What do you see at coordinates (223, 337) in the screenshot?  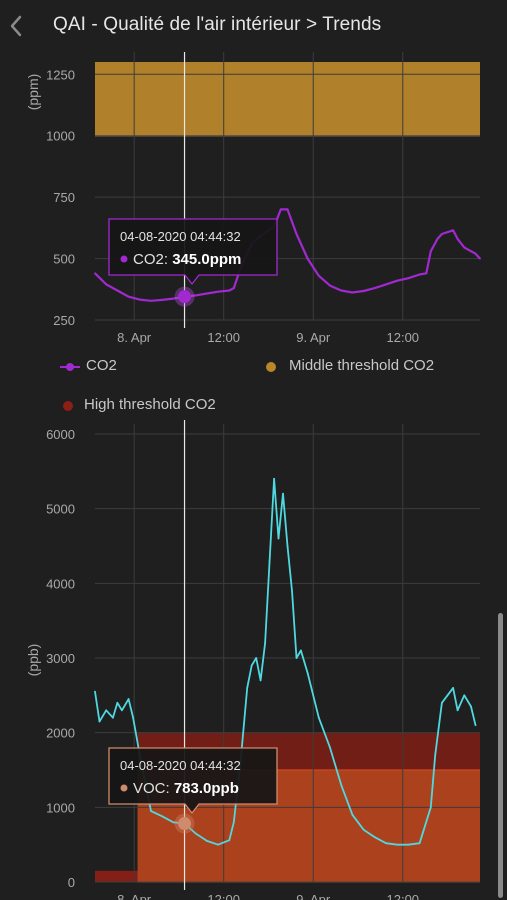 I see `x-tick-label-1: 12:00` at bounding box center [223, 337].